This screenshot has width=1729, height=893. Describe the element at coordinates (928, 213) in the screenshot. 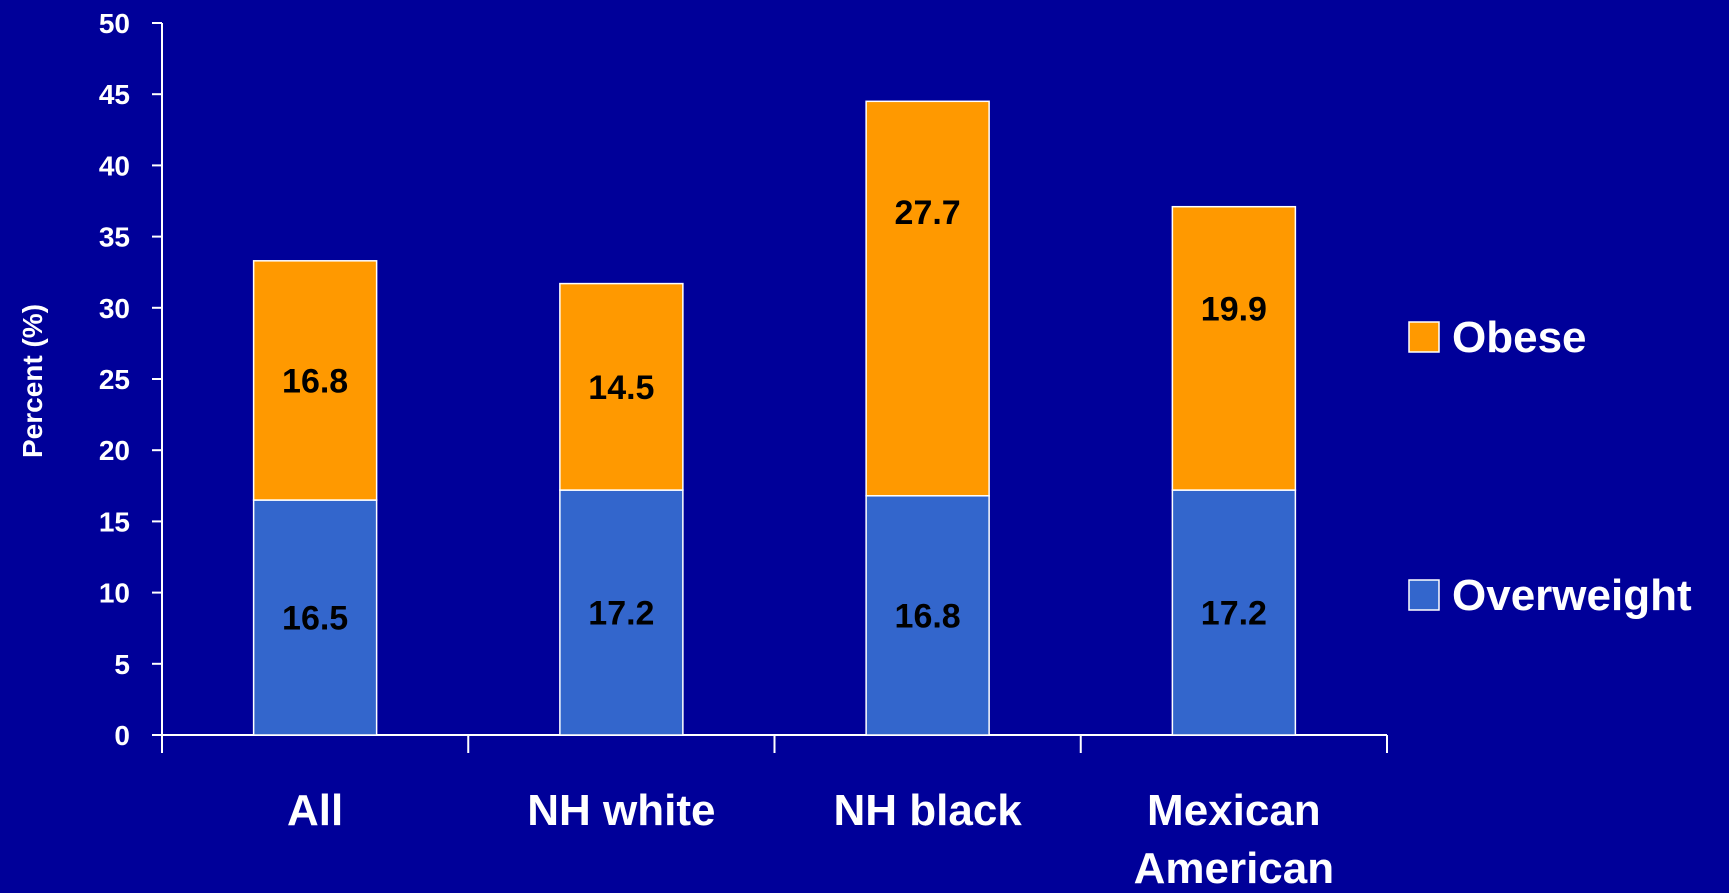

I see `data-label-obese: 27.7` at that location.